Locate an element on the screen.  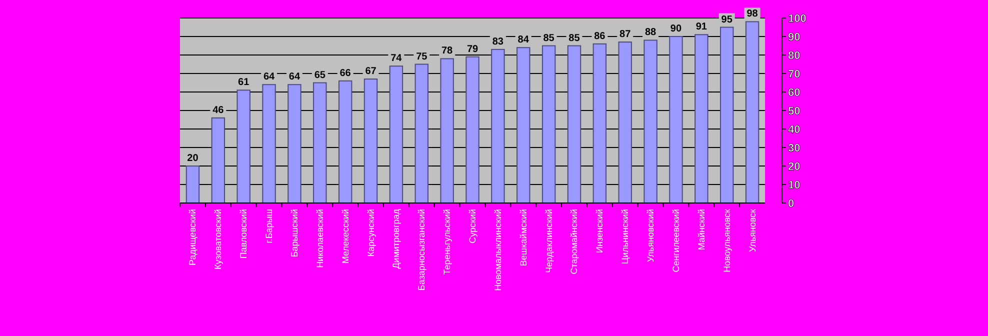
x-tick-label: Павловский is located at coordinates (243, 234).